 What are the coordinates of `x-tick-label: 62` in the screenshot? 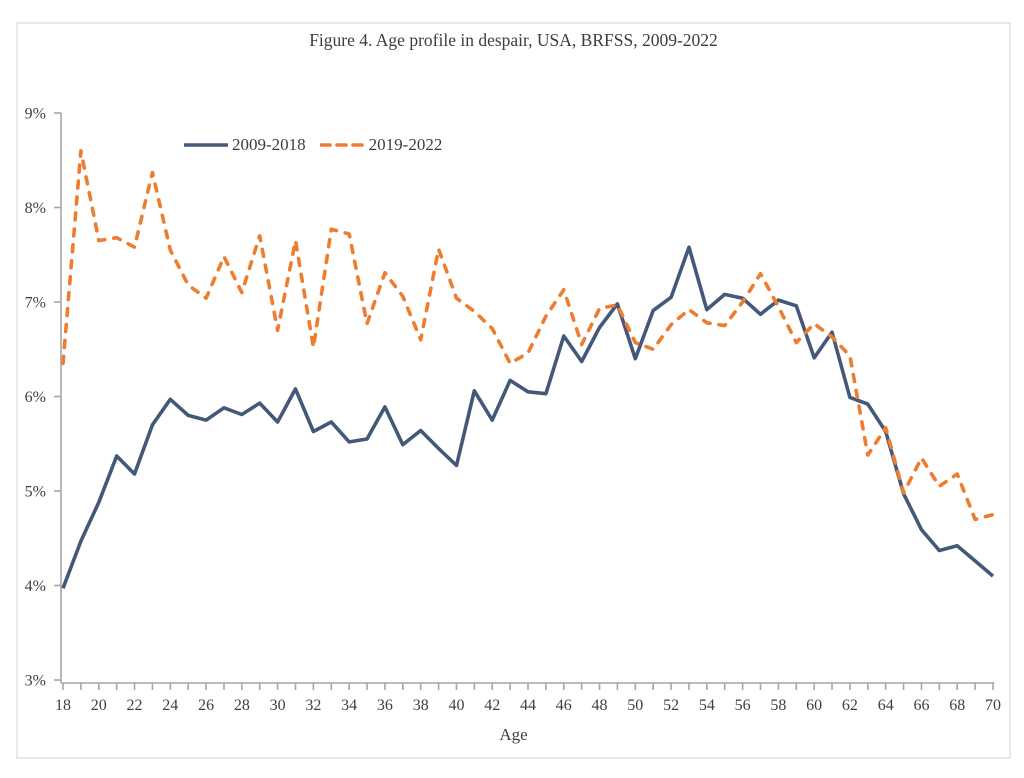 It's located at (850, 705).